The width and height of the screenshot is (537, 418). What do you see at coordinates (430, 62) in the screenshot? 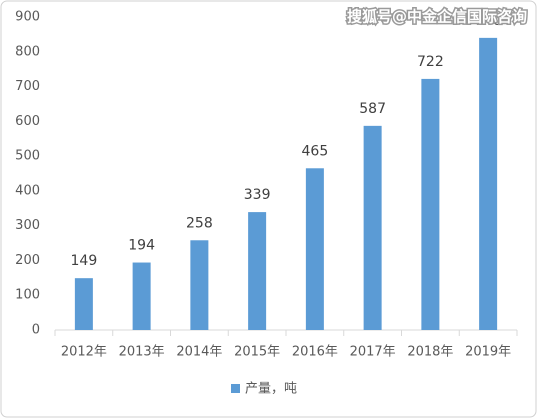
I see `value-label: 722` at bounding box center [430, 62].